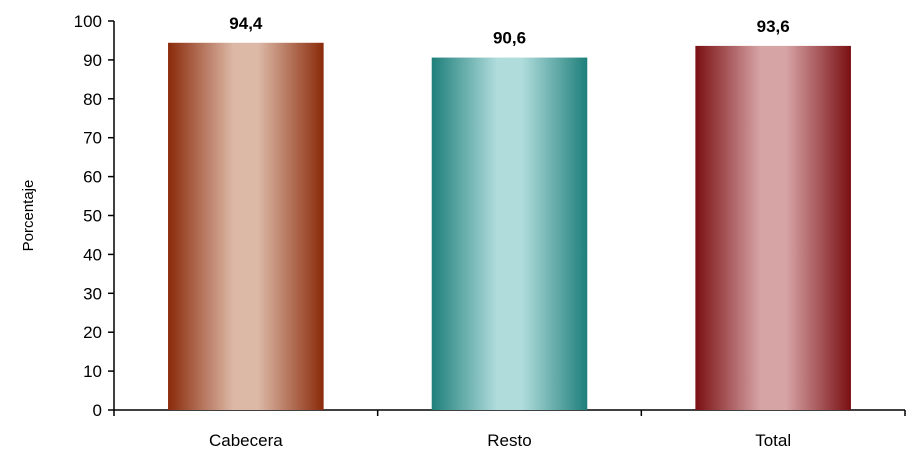 This screenshot has height=455, width=919. Describe the element at coordinates (28, 216) in the screenshot. I see `y-axis-title: Porcentaje` at that location.